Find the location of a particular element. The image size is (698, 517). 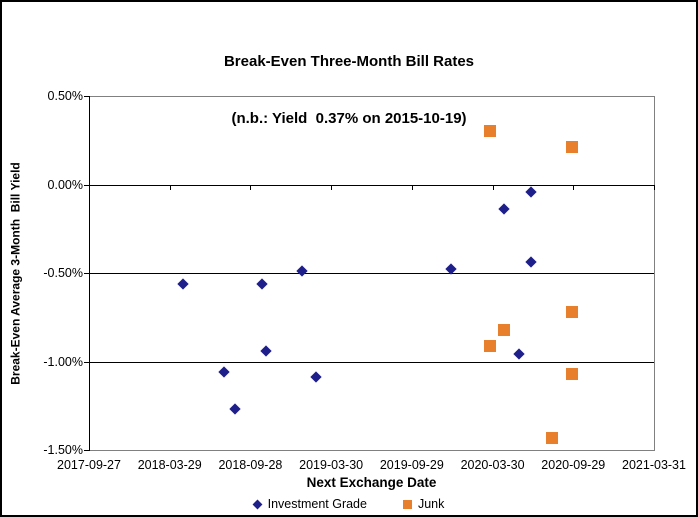

x-axis-line is located at coordinates (372, 185).